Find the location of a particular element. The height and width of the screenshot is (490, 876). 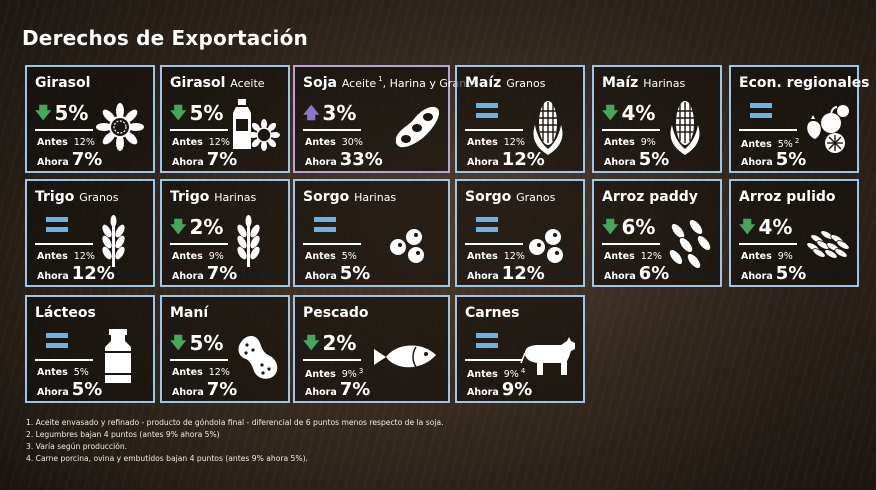

card-title: Girasol is located at coordinates (63, 83).